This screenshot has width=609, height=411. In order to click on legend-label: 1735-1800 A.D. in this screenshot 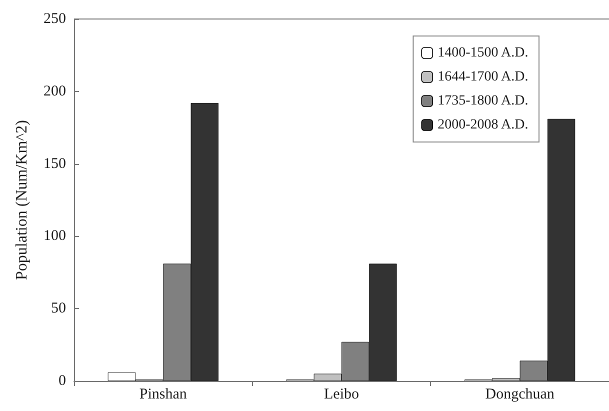, I will do `click(483, 101)`.